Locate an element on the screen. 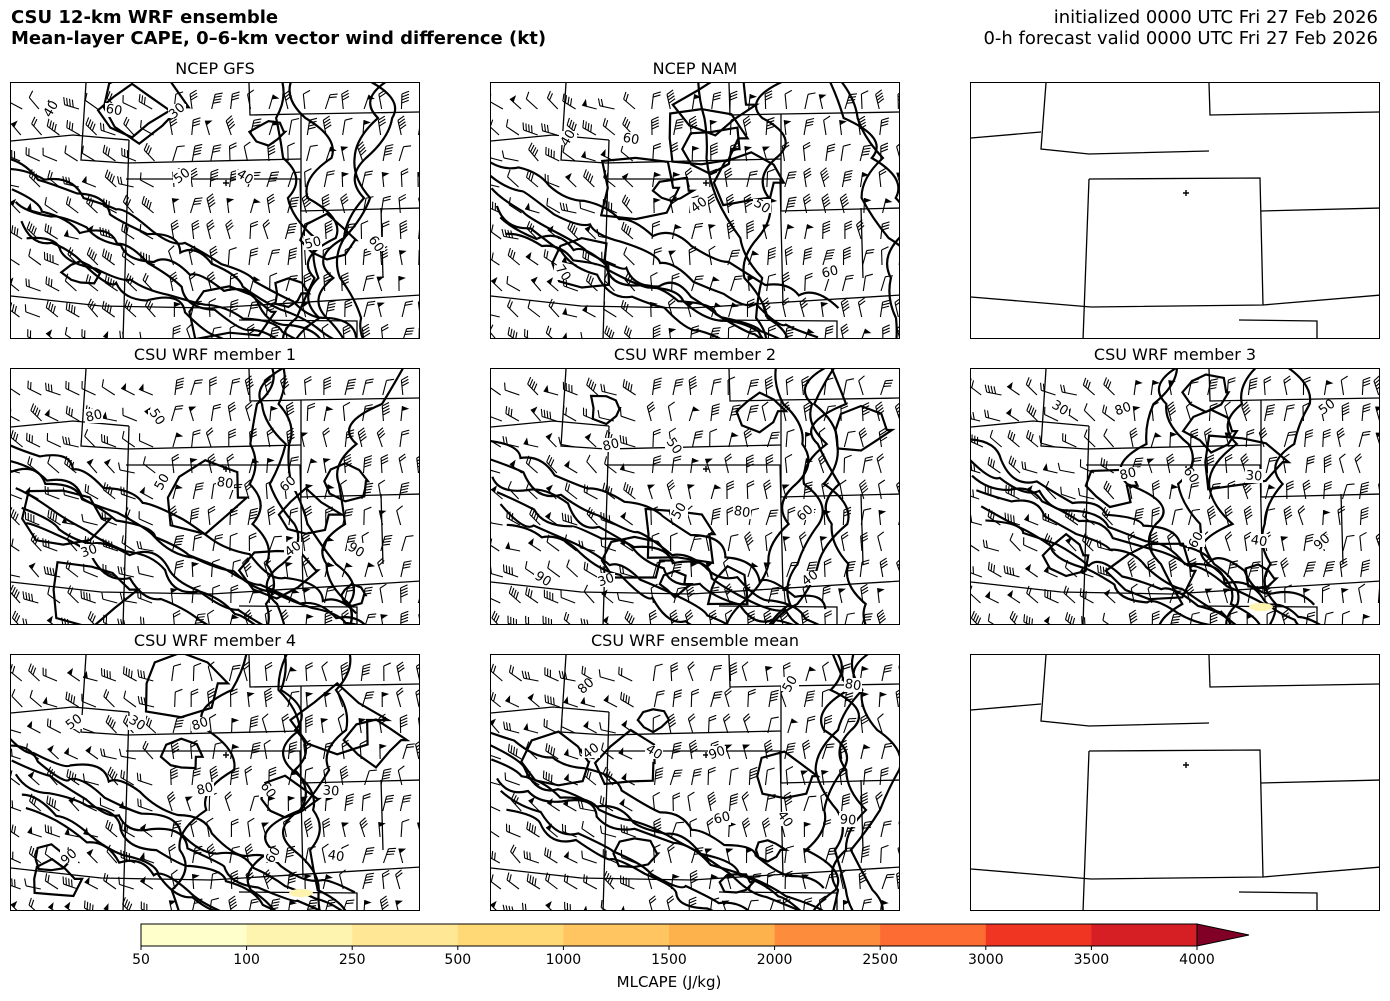 The height and width of the screenshot is (1001, 1390). state-border is located at coordinates (1151, 409).